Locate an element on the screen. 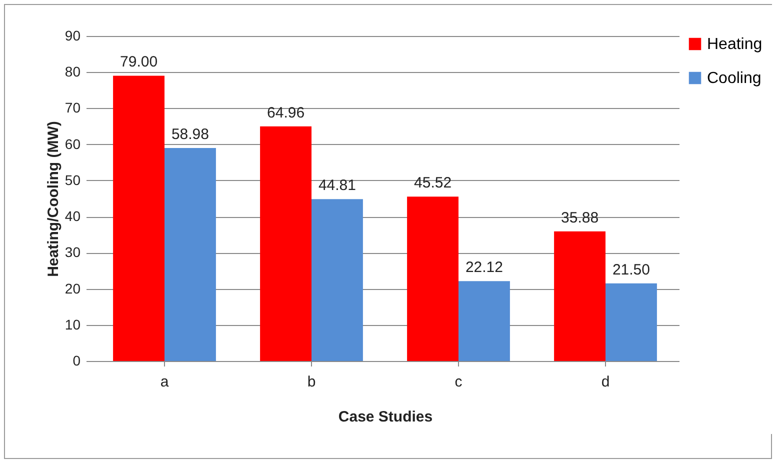 The width and height of the screenshot is (779, 466). data-label: 22.12 is located at coordinates (484, 267).